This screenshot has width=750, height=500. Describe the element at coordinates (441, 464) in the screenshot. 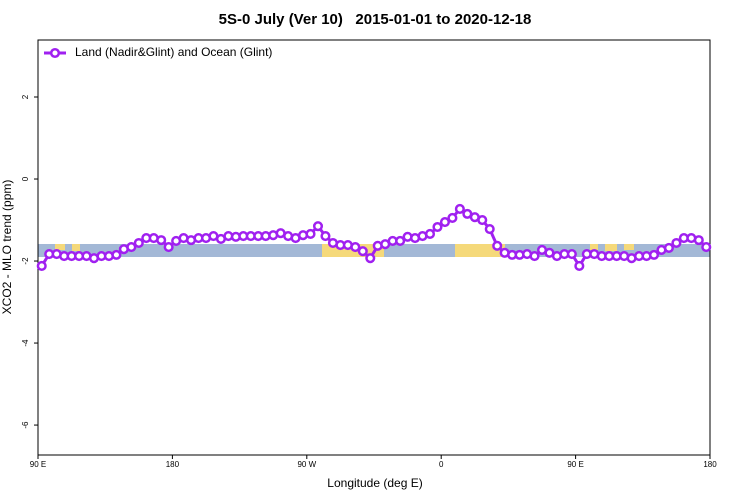

I see `x-tick-label: 0` at that location.